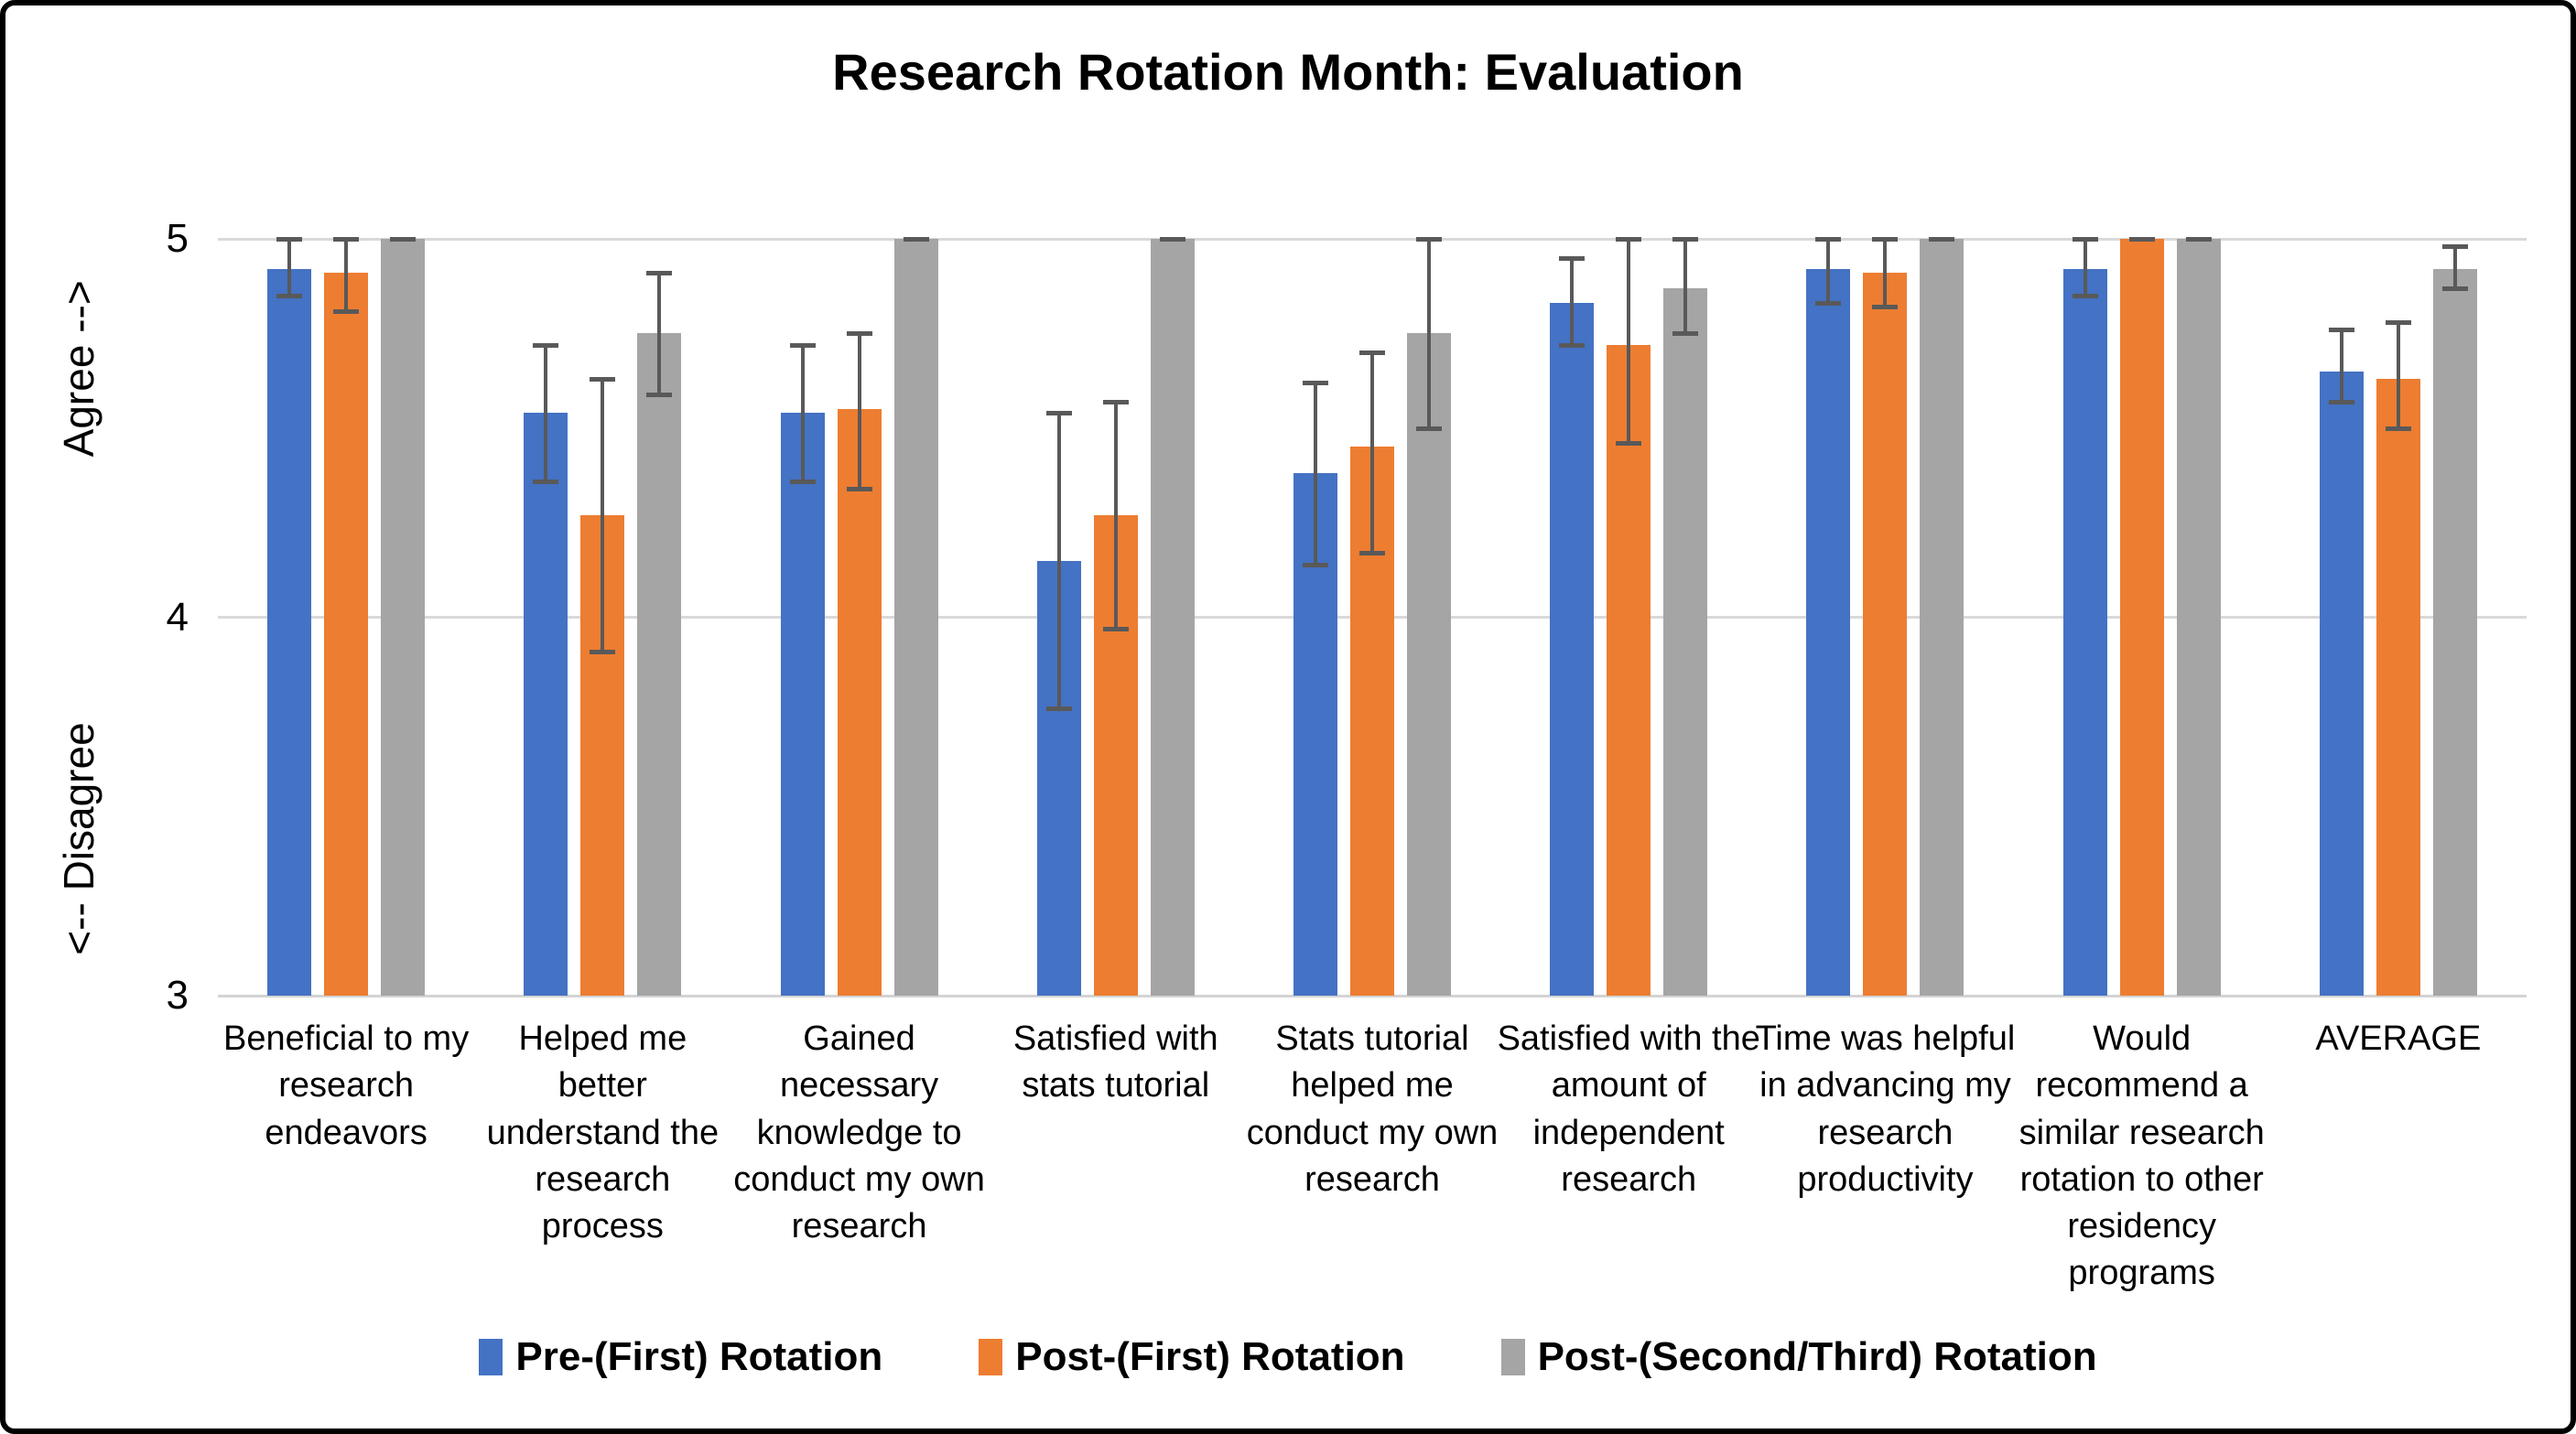 Image resolution: width=2576 pixels, height=1434 pixels. I want to click on bar-series1-cat8, so click(2084, 632).